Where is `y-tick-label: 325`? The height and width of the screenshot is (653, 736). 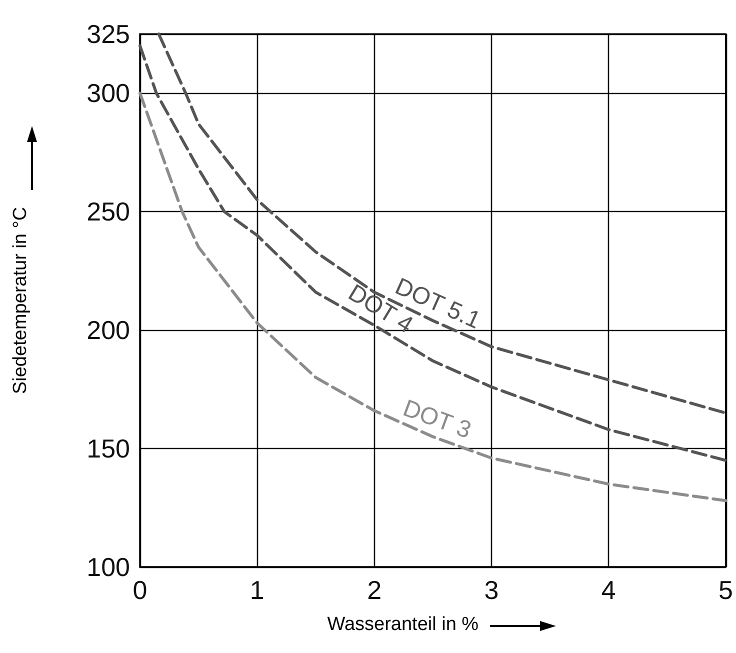 y-tick-label: 325 is located at coordinates (108, 34).